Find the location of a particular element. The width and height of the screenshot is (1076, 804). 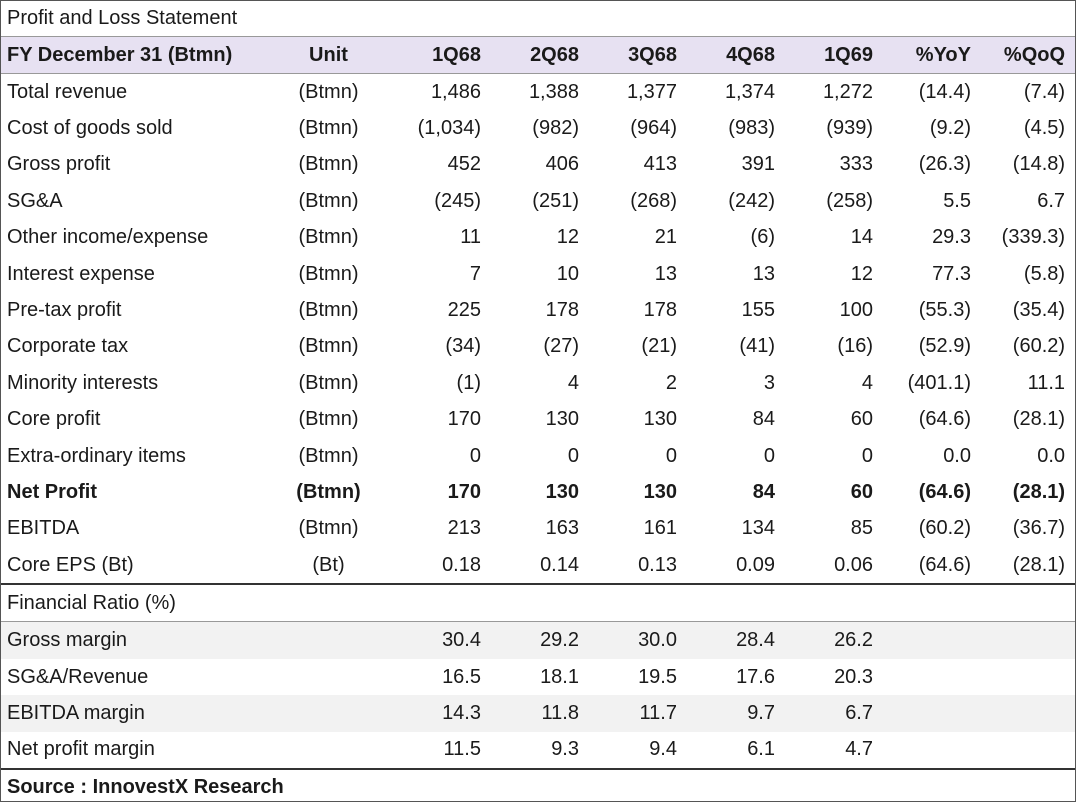

row-label: Extra-ordinary items is located at coordinates (96, 455).